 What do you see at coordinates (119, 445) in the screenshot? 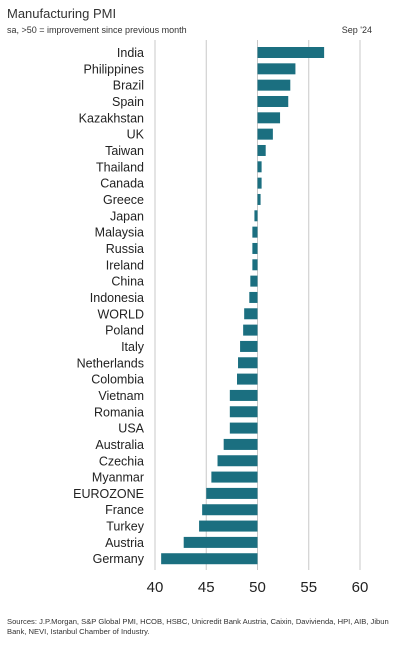
I see `category-label: Australia` at bounding box center [119, 445].